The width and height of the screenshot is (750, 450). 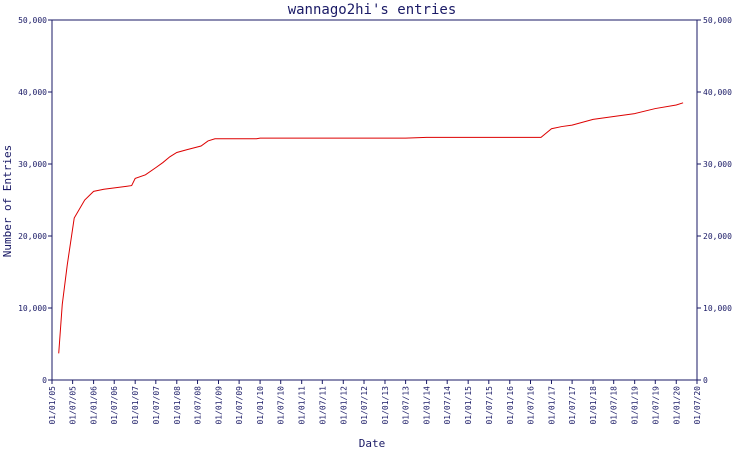 What do you see at coordinates (717, 92) in the screenshot?
I see `y-tick-label-right: 40,000` at bounding box center [717, 92].